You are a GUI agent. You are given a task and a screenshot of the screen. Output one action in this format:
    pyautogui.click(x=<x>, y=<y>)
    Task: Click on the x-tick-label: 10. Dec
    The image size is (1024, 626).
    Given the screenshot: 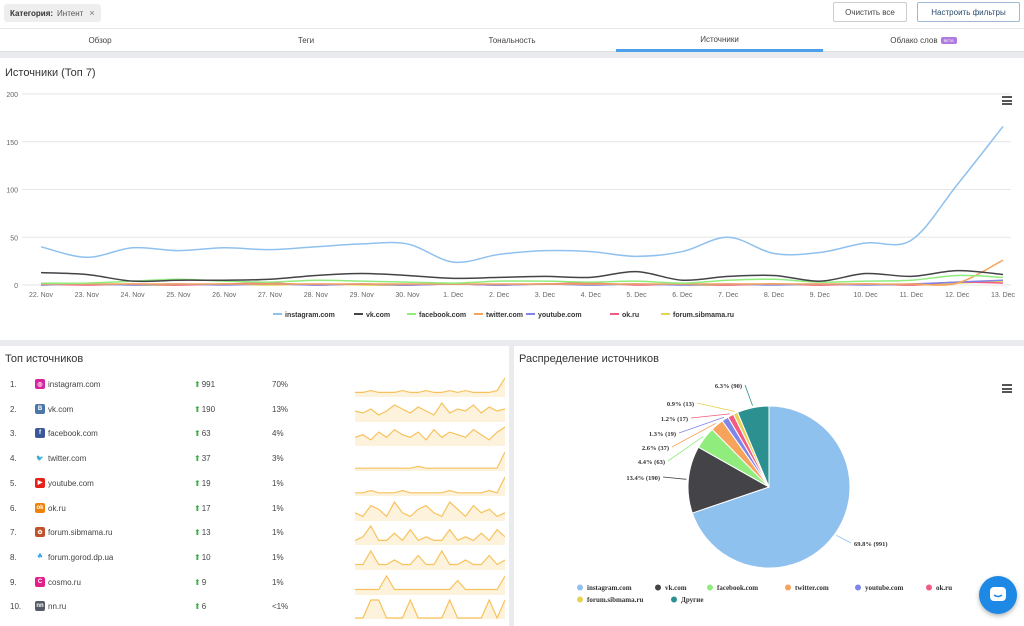 What is the action you would take?
    pyautogui.click(x=866, y=295)
    